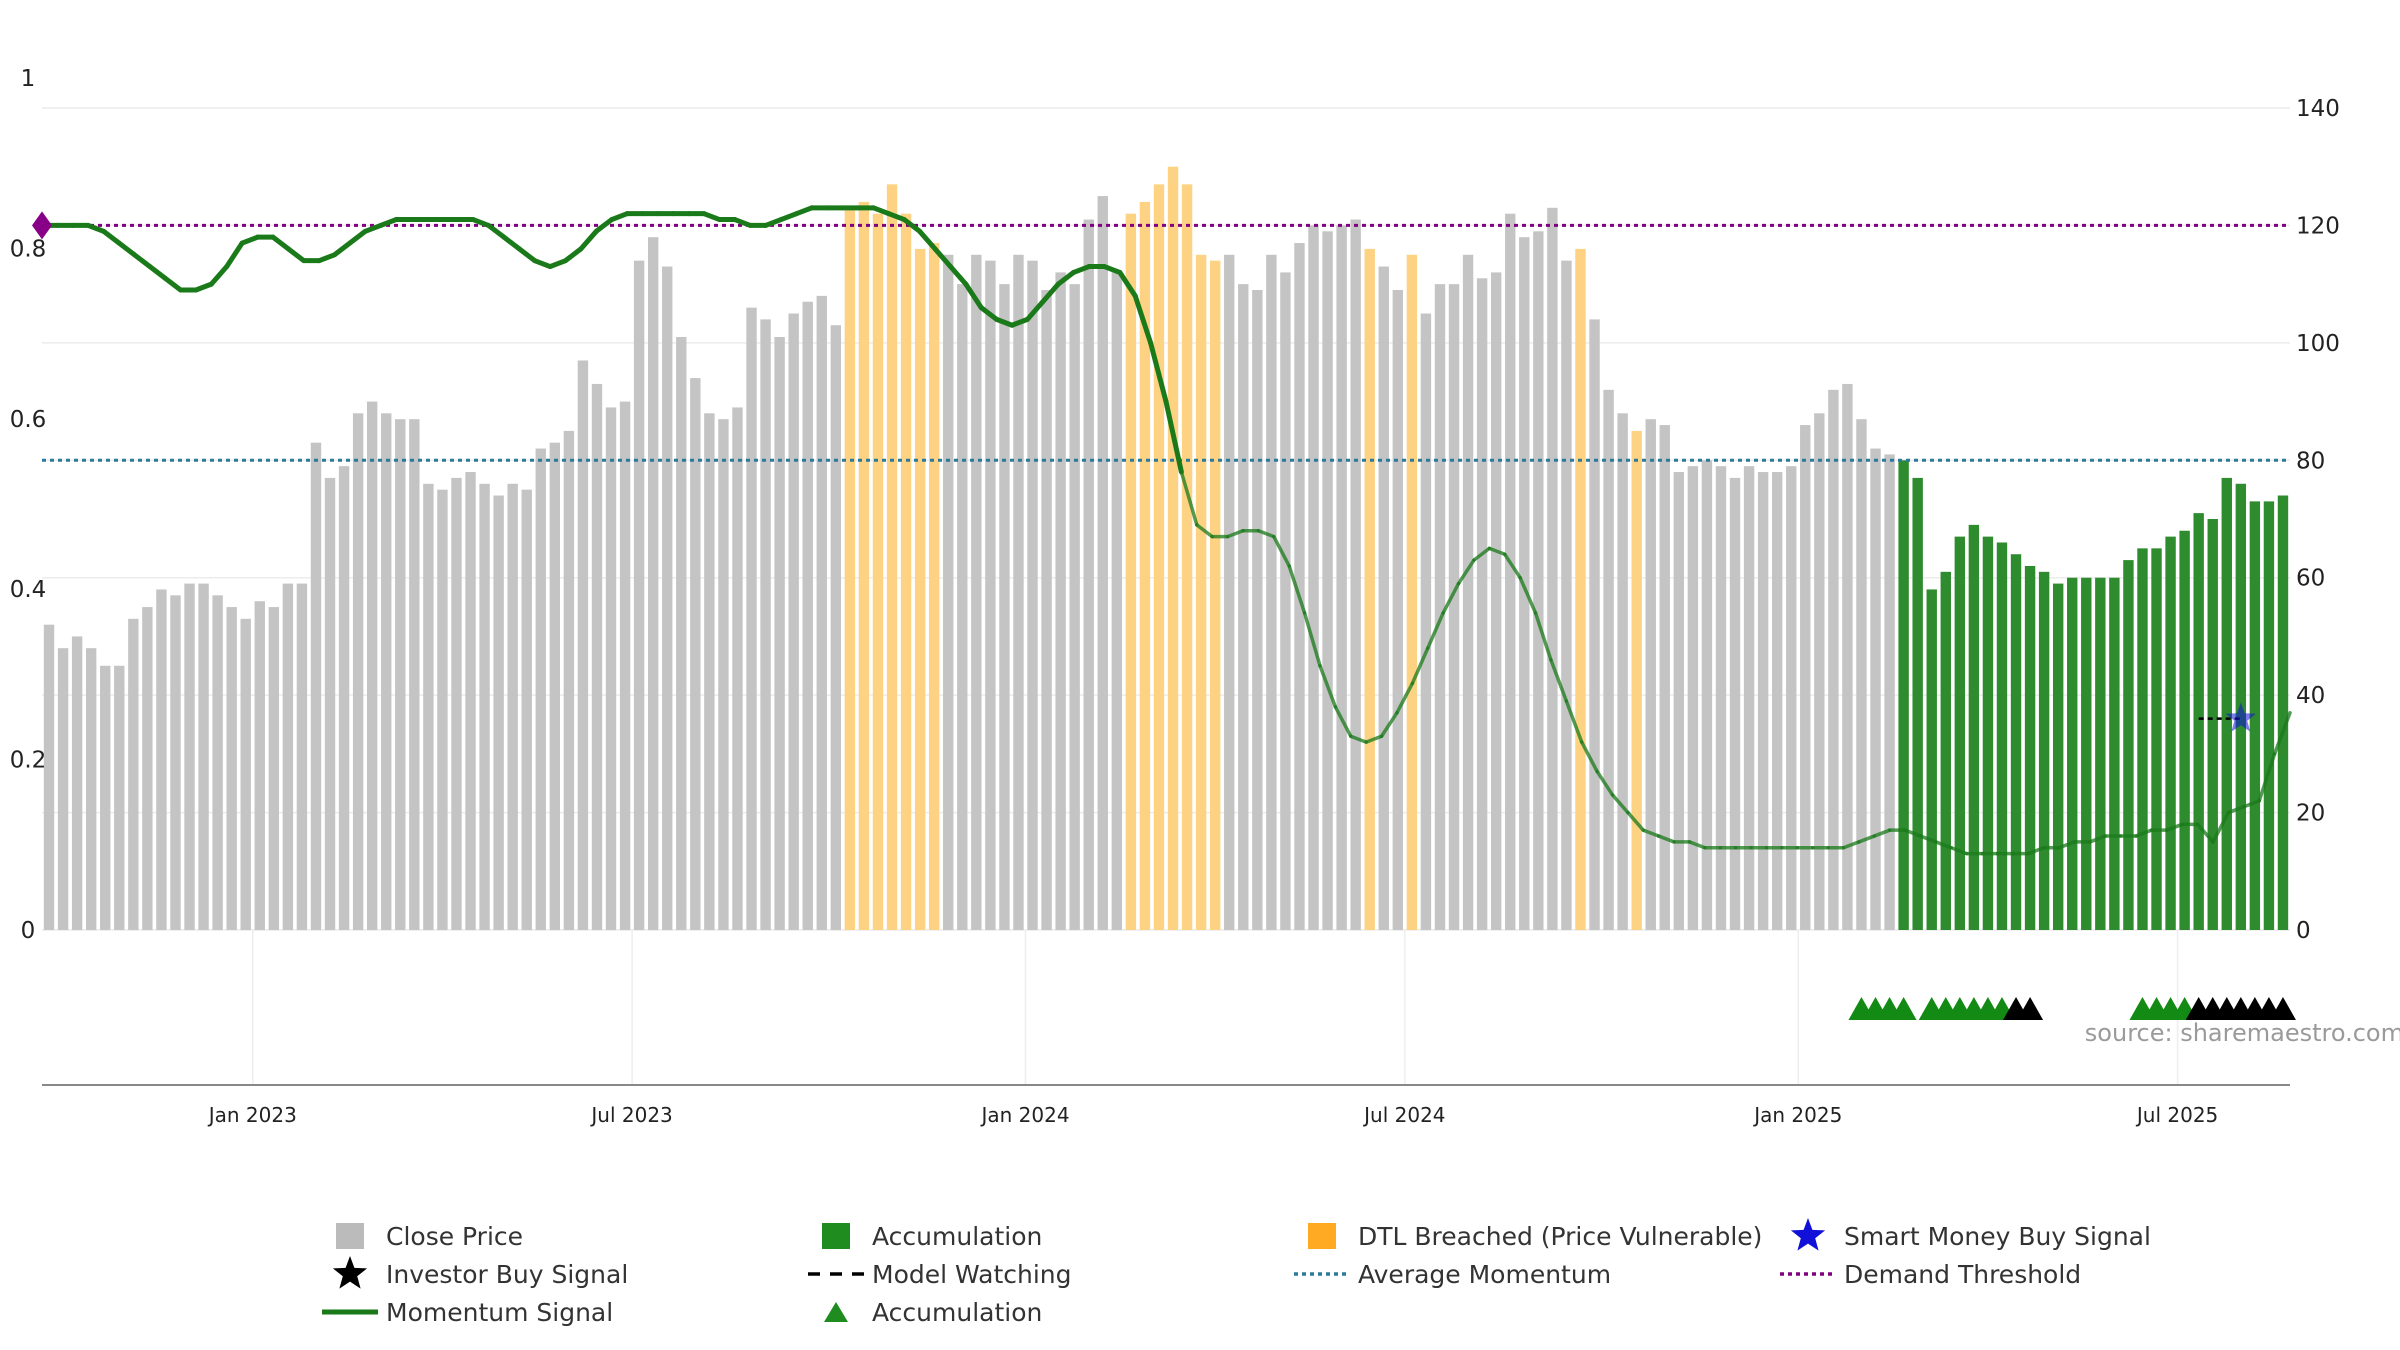 The image size is (2400, 1350). Describe the element at coordinates (474, 1274) in the screenshot. I see `legend-item: Investor Buy Signal` at that location.